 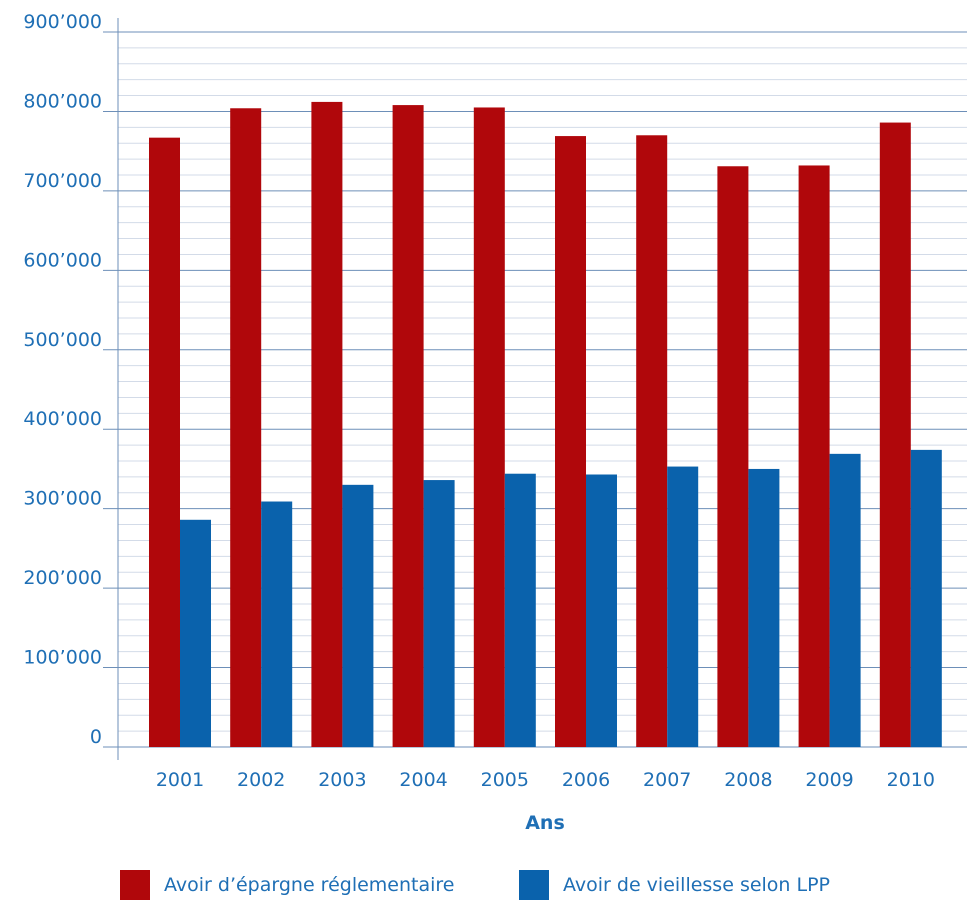 What do you see at coordinates (96, 737) in the screenshot?
I see `y-tick-label: 0` at bounding box center [96, 737].